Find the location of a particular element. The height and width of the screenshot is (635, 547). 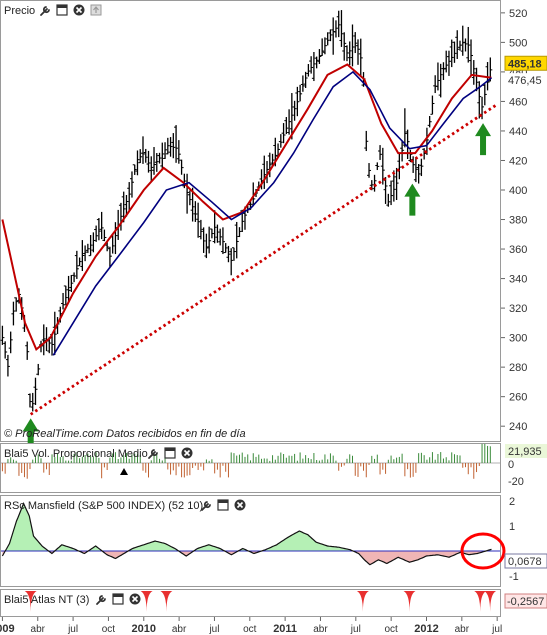

rsc-tick-label: 2 is located at coordinates (512, 502).